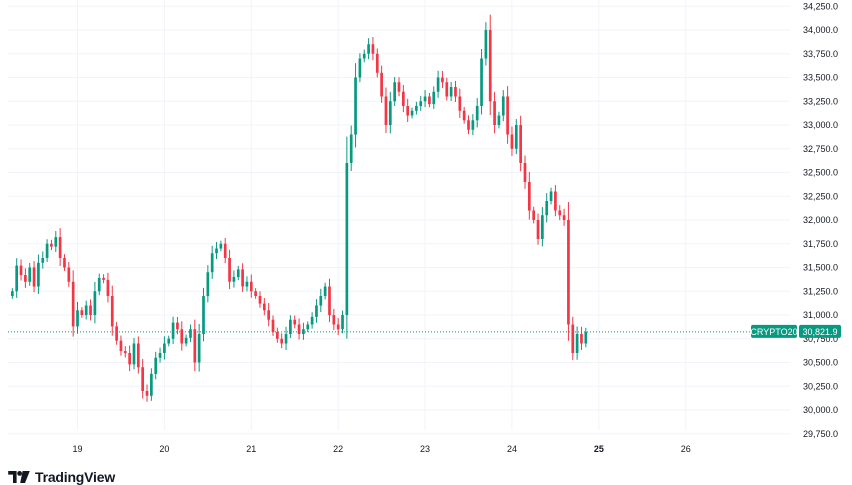 This screenshot has width=852, height=485. Describe the element at coordinates (820, 173) in the screenshot. I see `price-tick-label: 32,500.0` at that location.